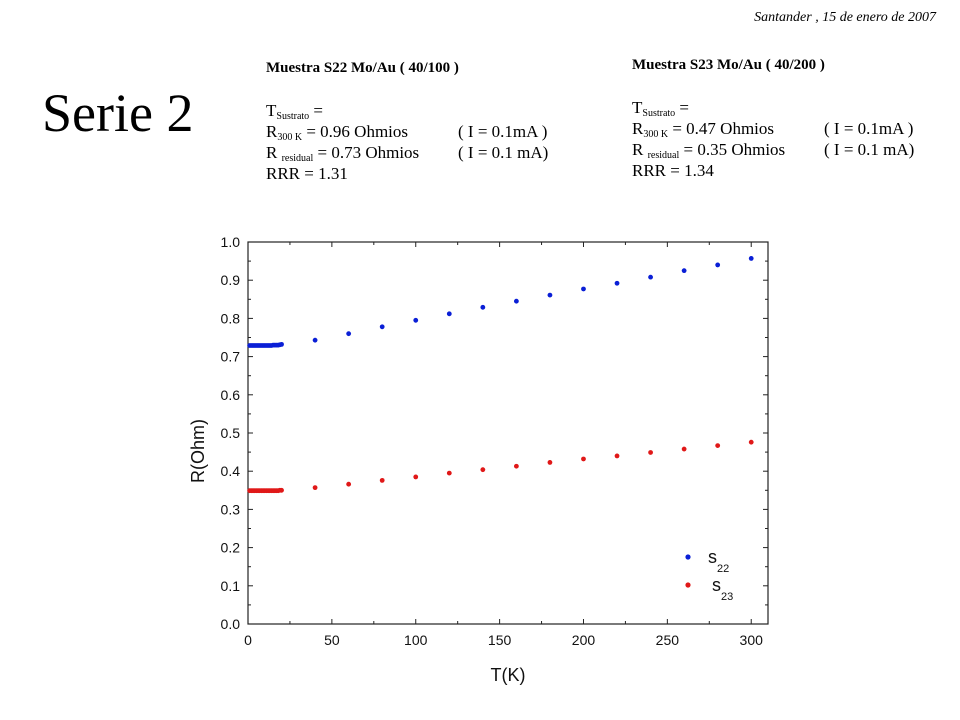 The image size is (960, 720). I want to click on rresidual-line: R residual = 0.73 Ohmios( I = 0.1 mA), so click(407, 153).